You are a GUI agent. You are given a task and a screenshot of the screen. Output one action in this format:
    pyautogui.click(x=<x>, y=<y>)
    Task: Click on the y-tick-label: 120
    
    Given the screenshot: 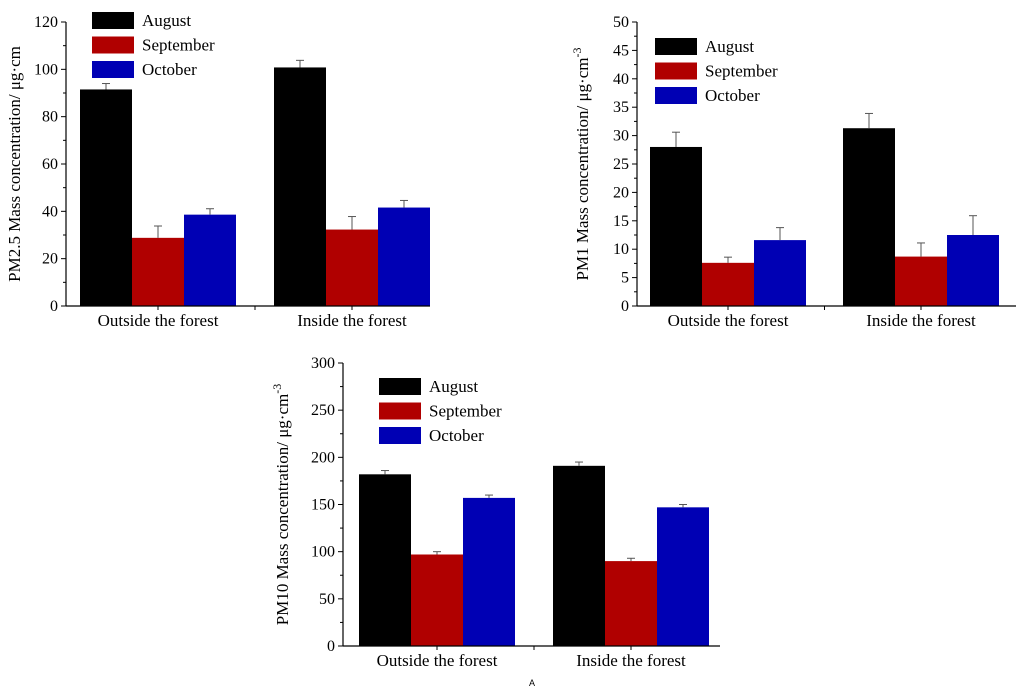 What is the action you would take?
    pyautogui.click(x=46, y=22)
    